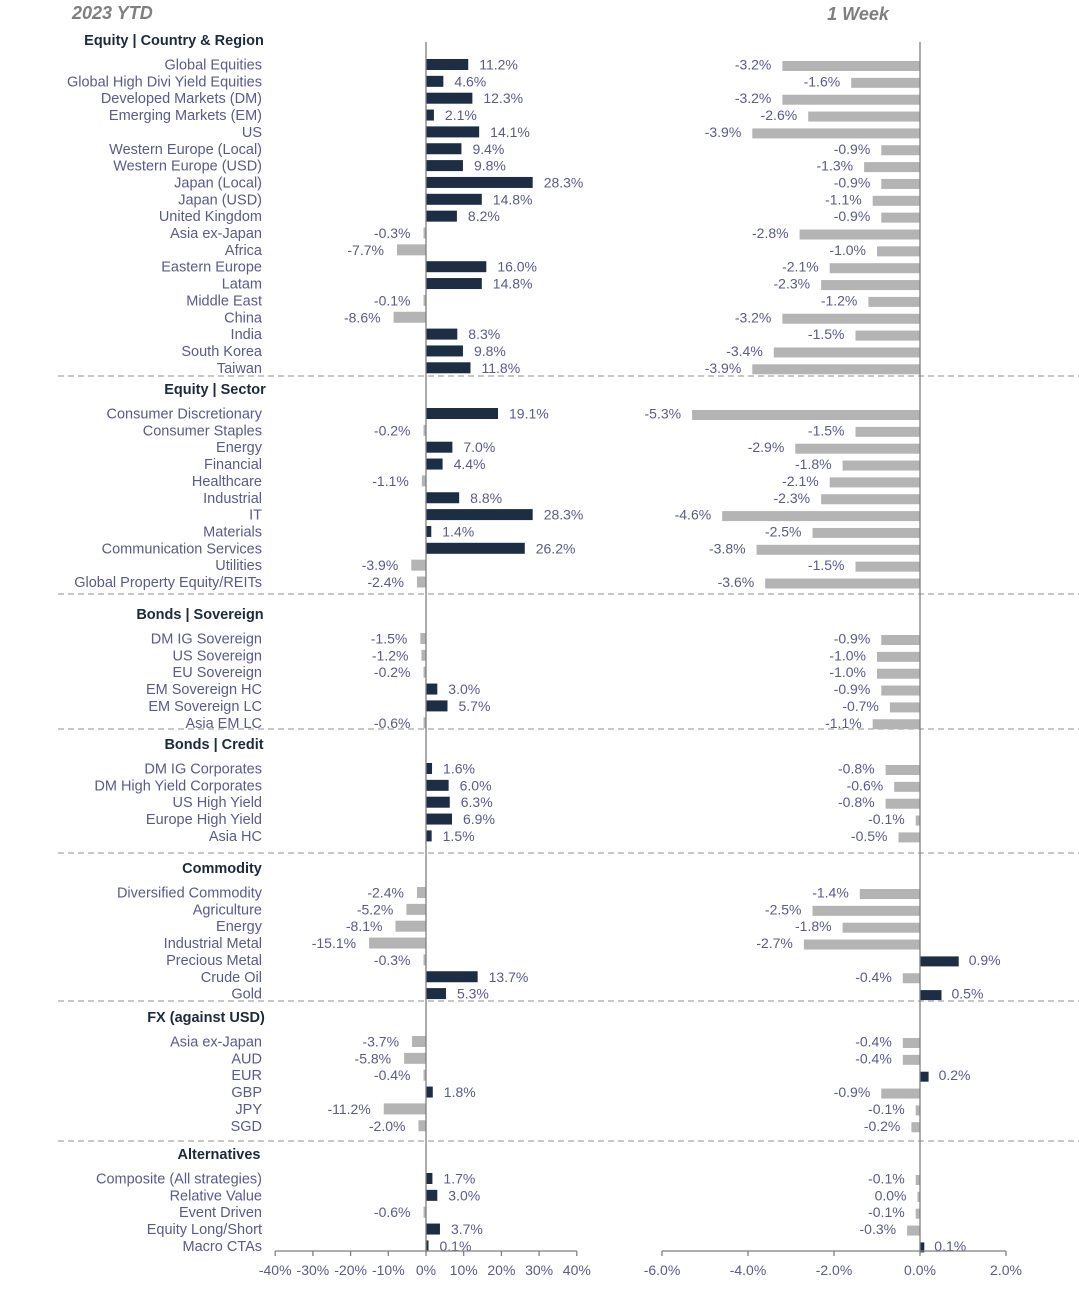  I want to click on value-label-ytd: 4.6%, so click(470, 81).